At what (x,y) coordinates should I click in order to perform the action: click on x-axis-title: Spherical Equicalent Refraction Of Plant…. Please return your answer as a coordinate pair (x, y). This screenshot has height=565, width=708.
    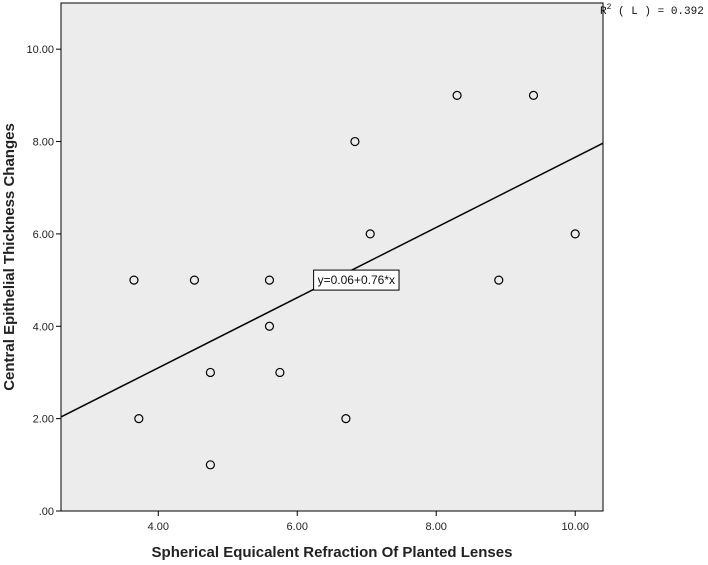
    Looking at the image, I should click on (332, 552).